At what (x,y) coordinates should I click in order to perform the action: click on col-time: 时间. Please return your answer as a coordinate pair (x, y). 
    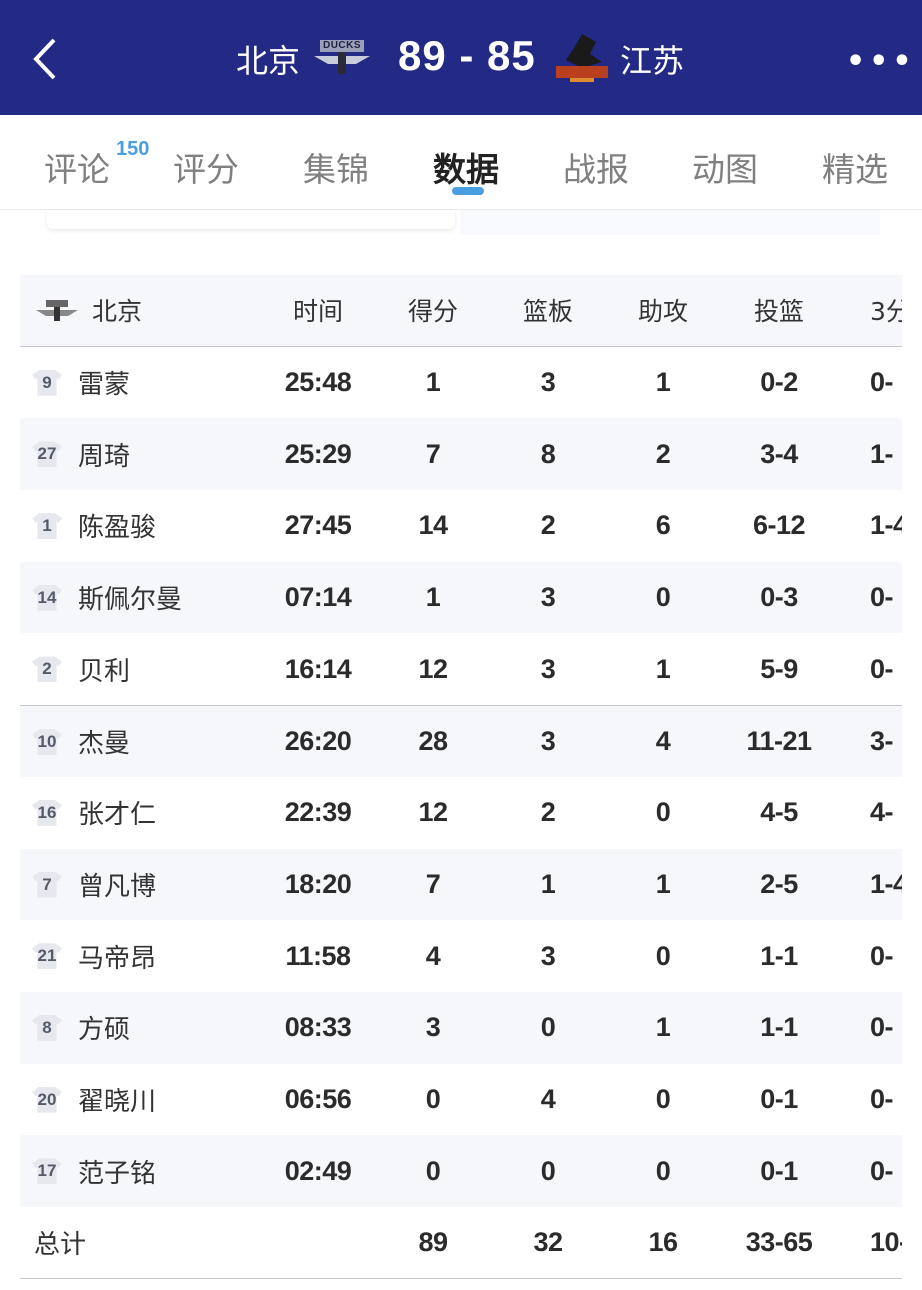
    Looking at the image, I should click on (317, 312).